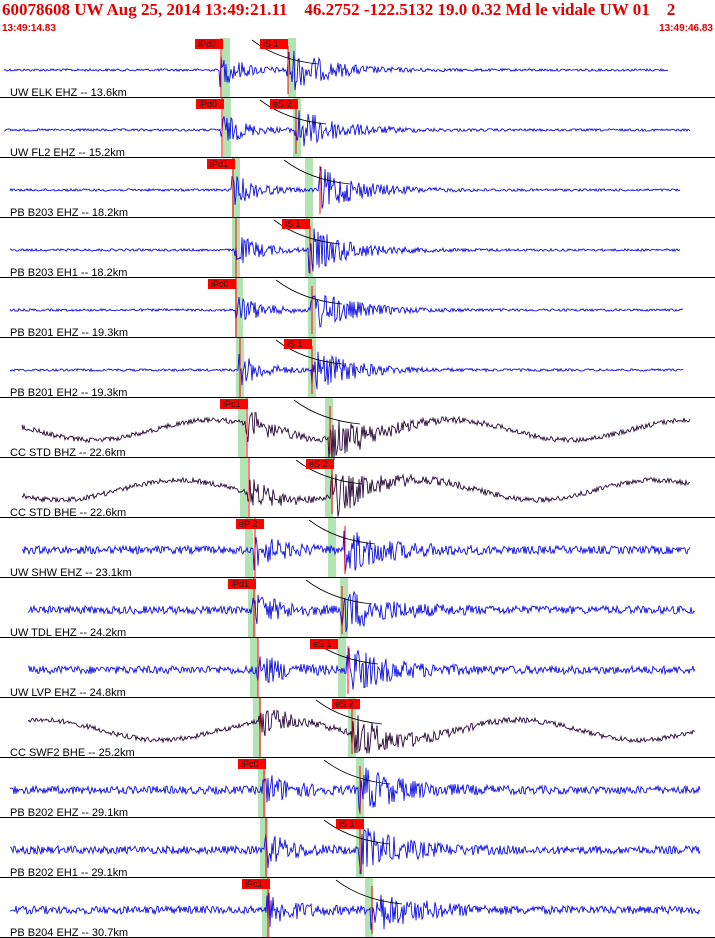 This screenshot has width=715, height=938. Describe the element at coordinates (69, 213) in the screenshot. I see `station-label: PB B203 EHZ -- 18.2km` at that location.